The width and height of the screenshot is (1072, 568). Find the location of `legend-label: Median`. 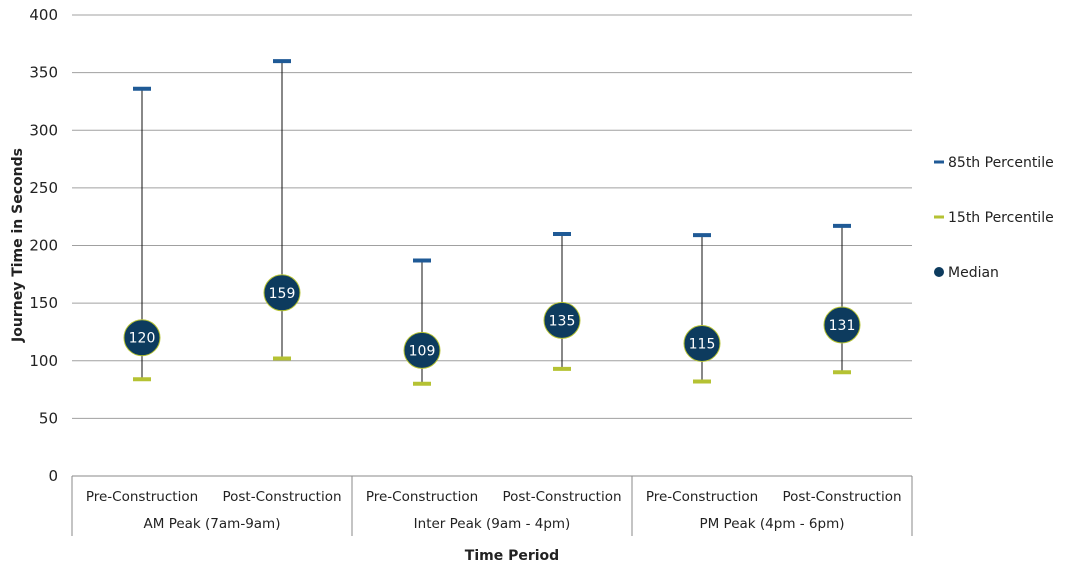

legend-label: Median is located at coordinates (973, 273).